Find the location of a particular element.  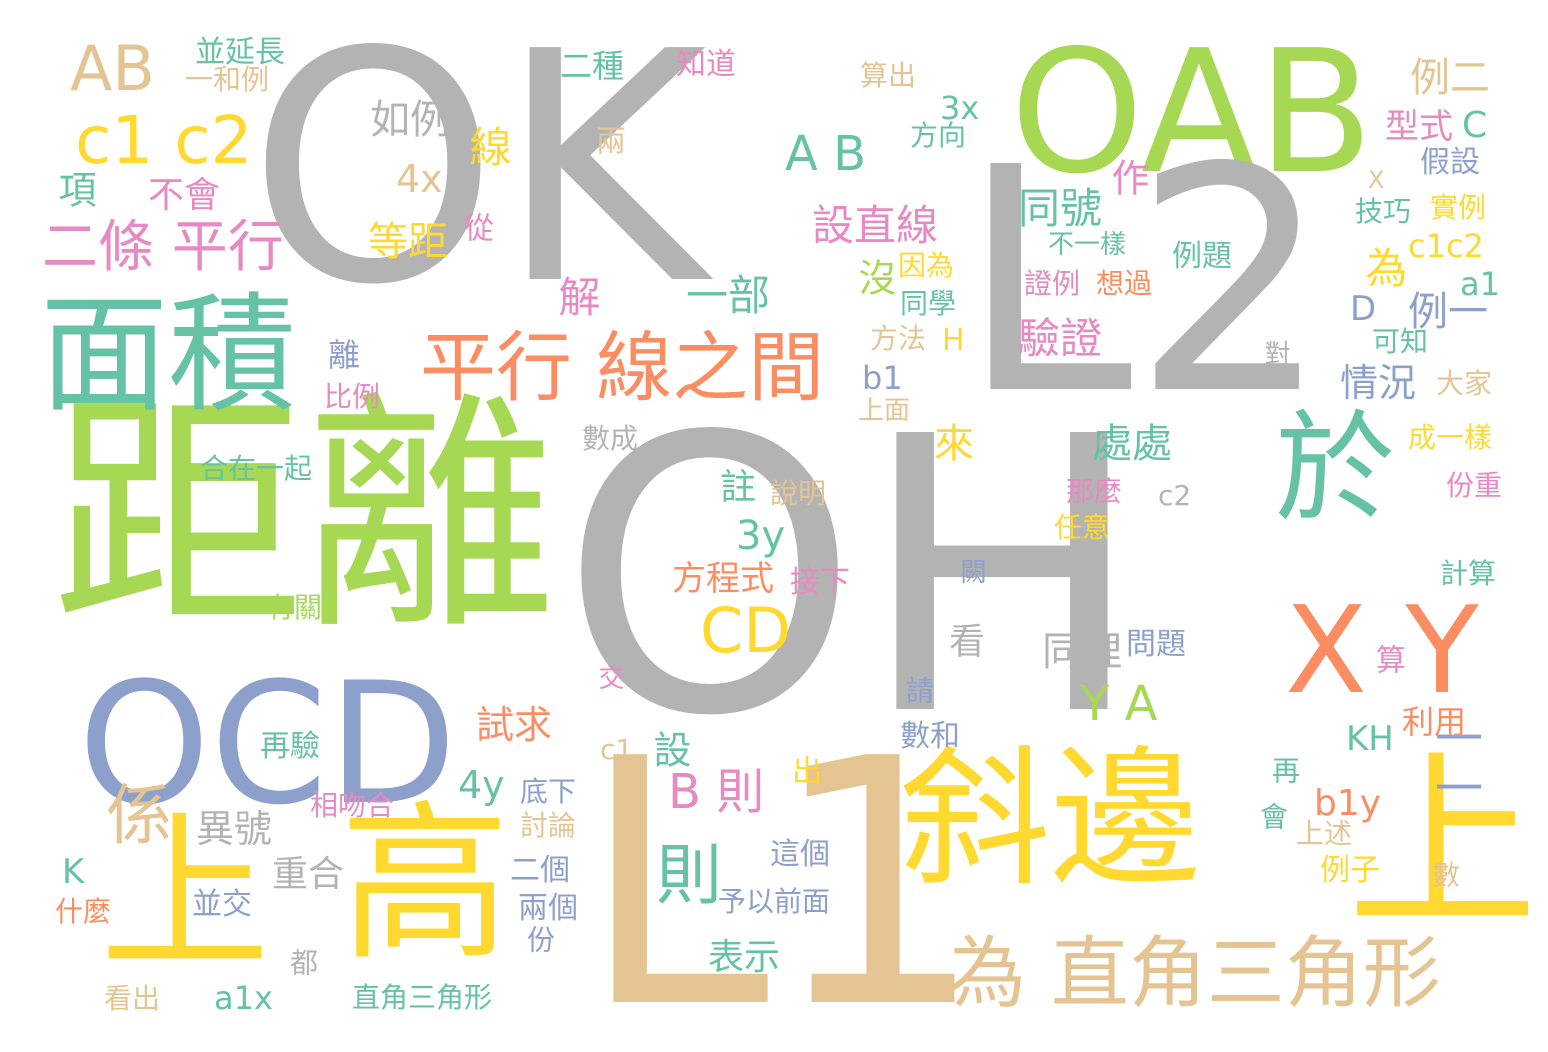

cloud-word: 從 is located at coordinates (475, 227).